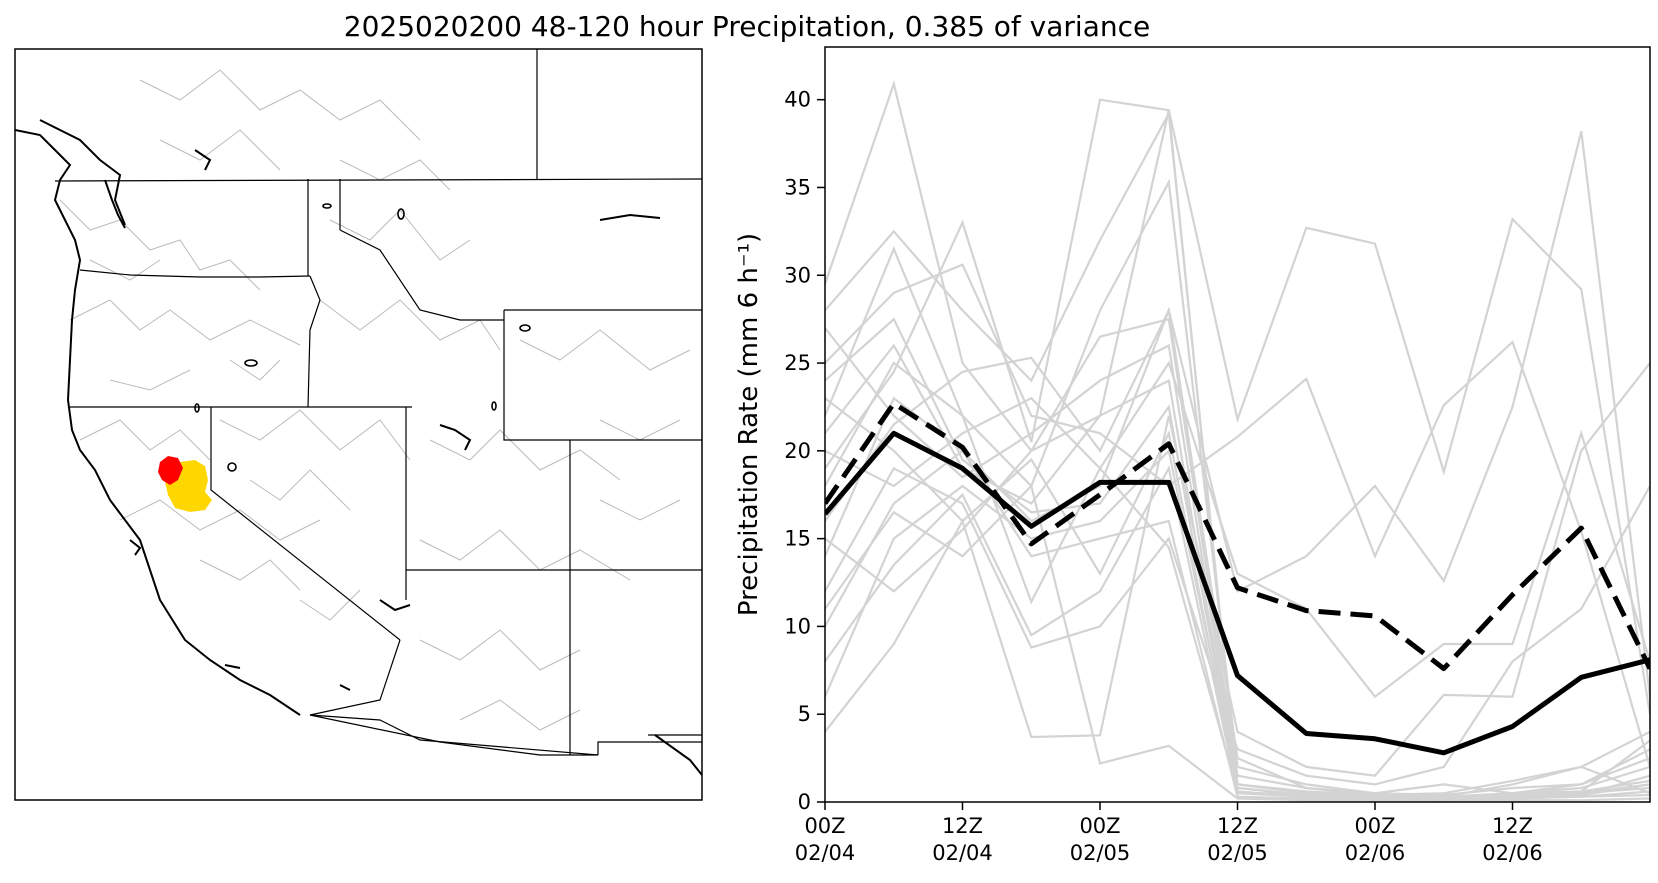 This screenshot has width=1658, height=883. Describe the element at coordinates (804, 714) in the screenshot. I see `y-tick-label: 5` at that location.